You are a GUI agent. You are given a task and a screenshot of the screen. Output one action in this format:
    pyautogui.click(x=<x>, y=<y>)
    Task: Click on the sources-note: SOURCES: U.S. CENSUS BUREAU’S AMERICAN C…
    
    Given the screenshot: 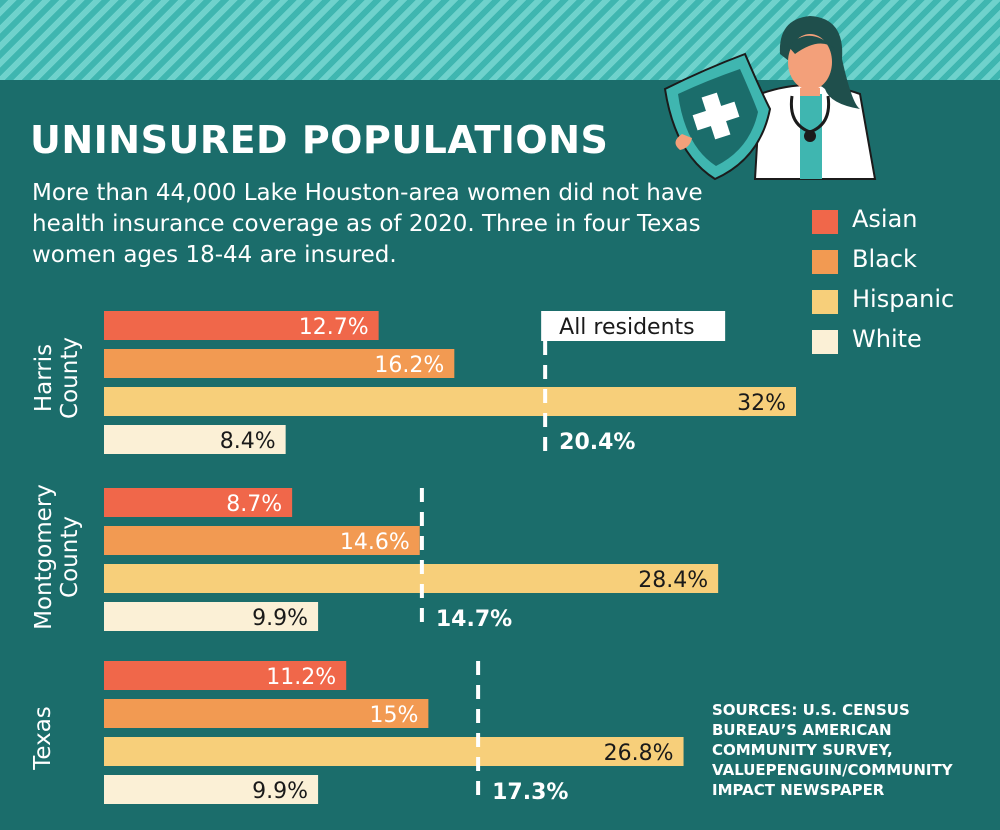 What is the action you would take?
    pyautogui.click(x=832, y=750)
    